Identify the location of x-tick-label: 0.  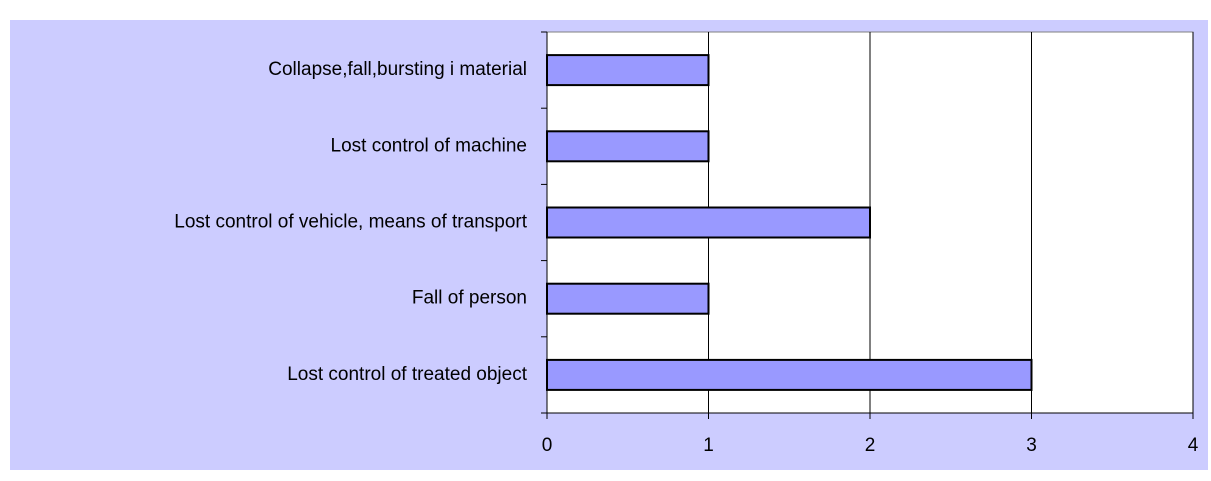
(547, 445).